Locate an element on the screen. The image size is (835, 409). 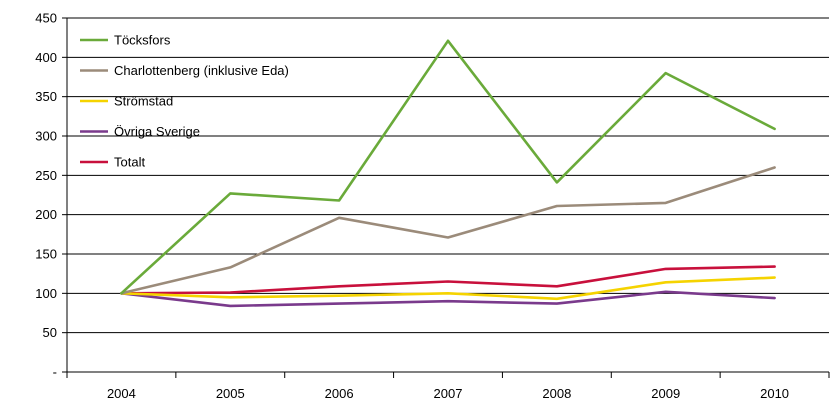
y-tick-label: - is located at coordinates (55, 372).